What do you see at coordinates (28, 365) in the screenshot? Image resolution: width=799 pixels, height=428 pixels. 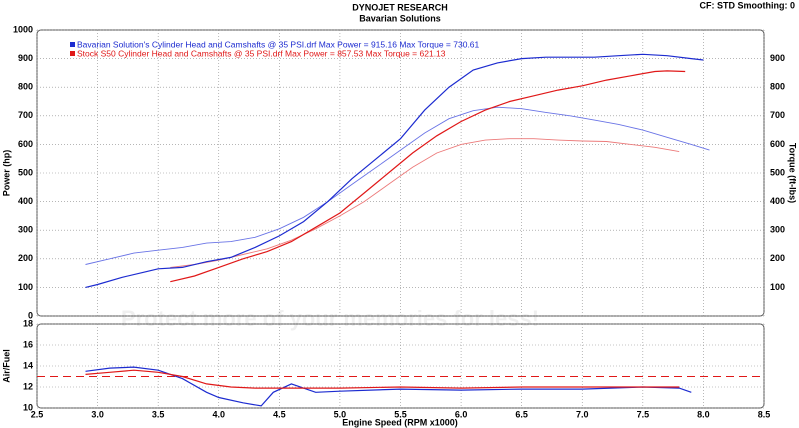 I see `y-tick-label: 14` at bounding box center [28, 365].